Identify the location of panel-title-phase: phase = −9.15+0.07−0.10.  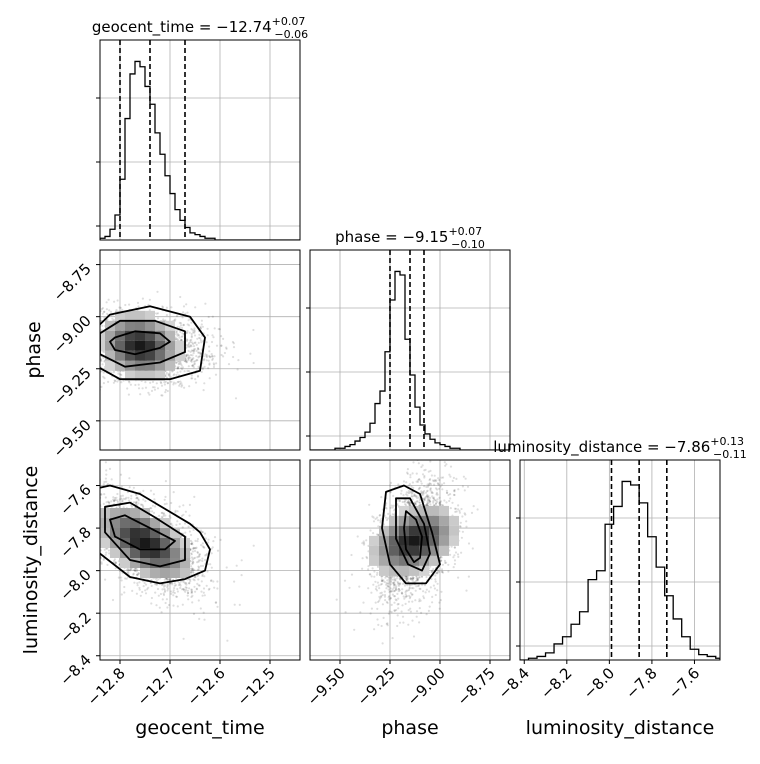
(410, 238).